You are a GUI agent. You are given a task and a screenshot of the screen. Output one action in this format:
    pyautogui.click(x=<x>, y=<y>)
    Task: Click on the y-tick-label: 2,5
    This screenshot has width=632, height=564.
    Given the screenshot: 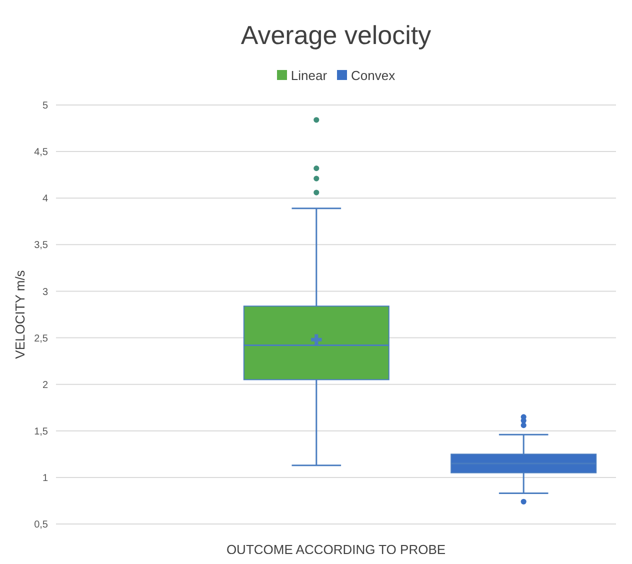 What is the action you would take?
    pyautogui.click(x=41, y=338)
    